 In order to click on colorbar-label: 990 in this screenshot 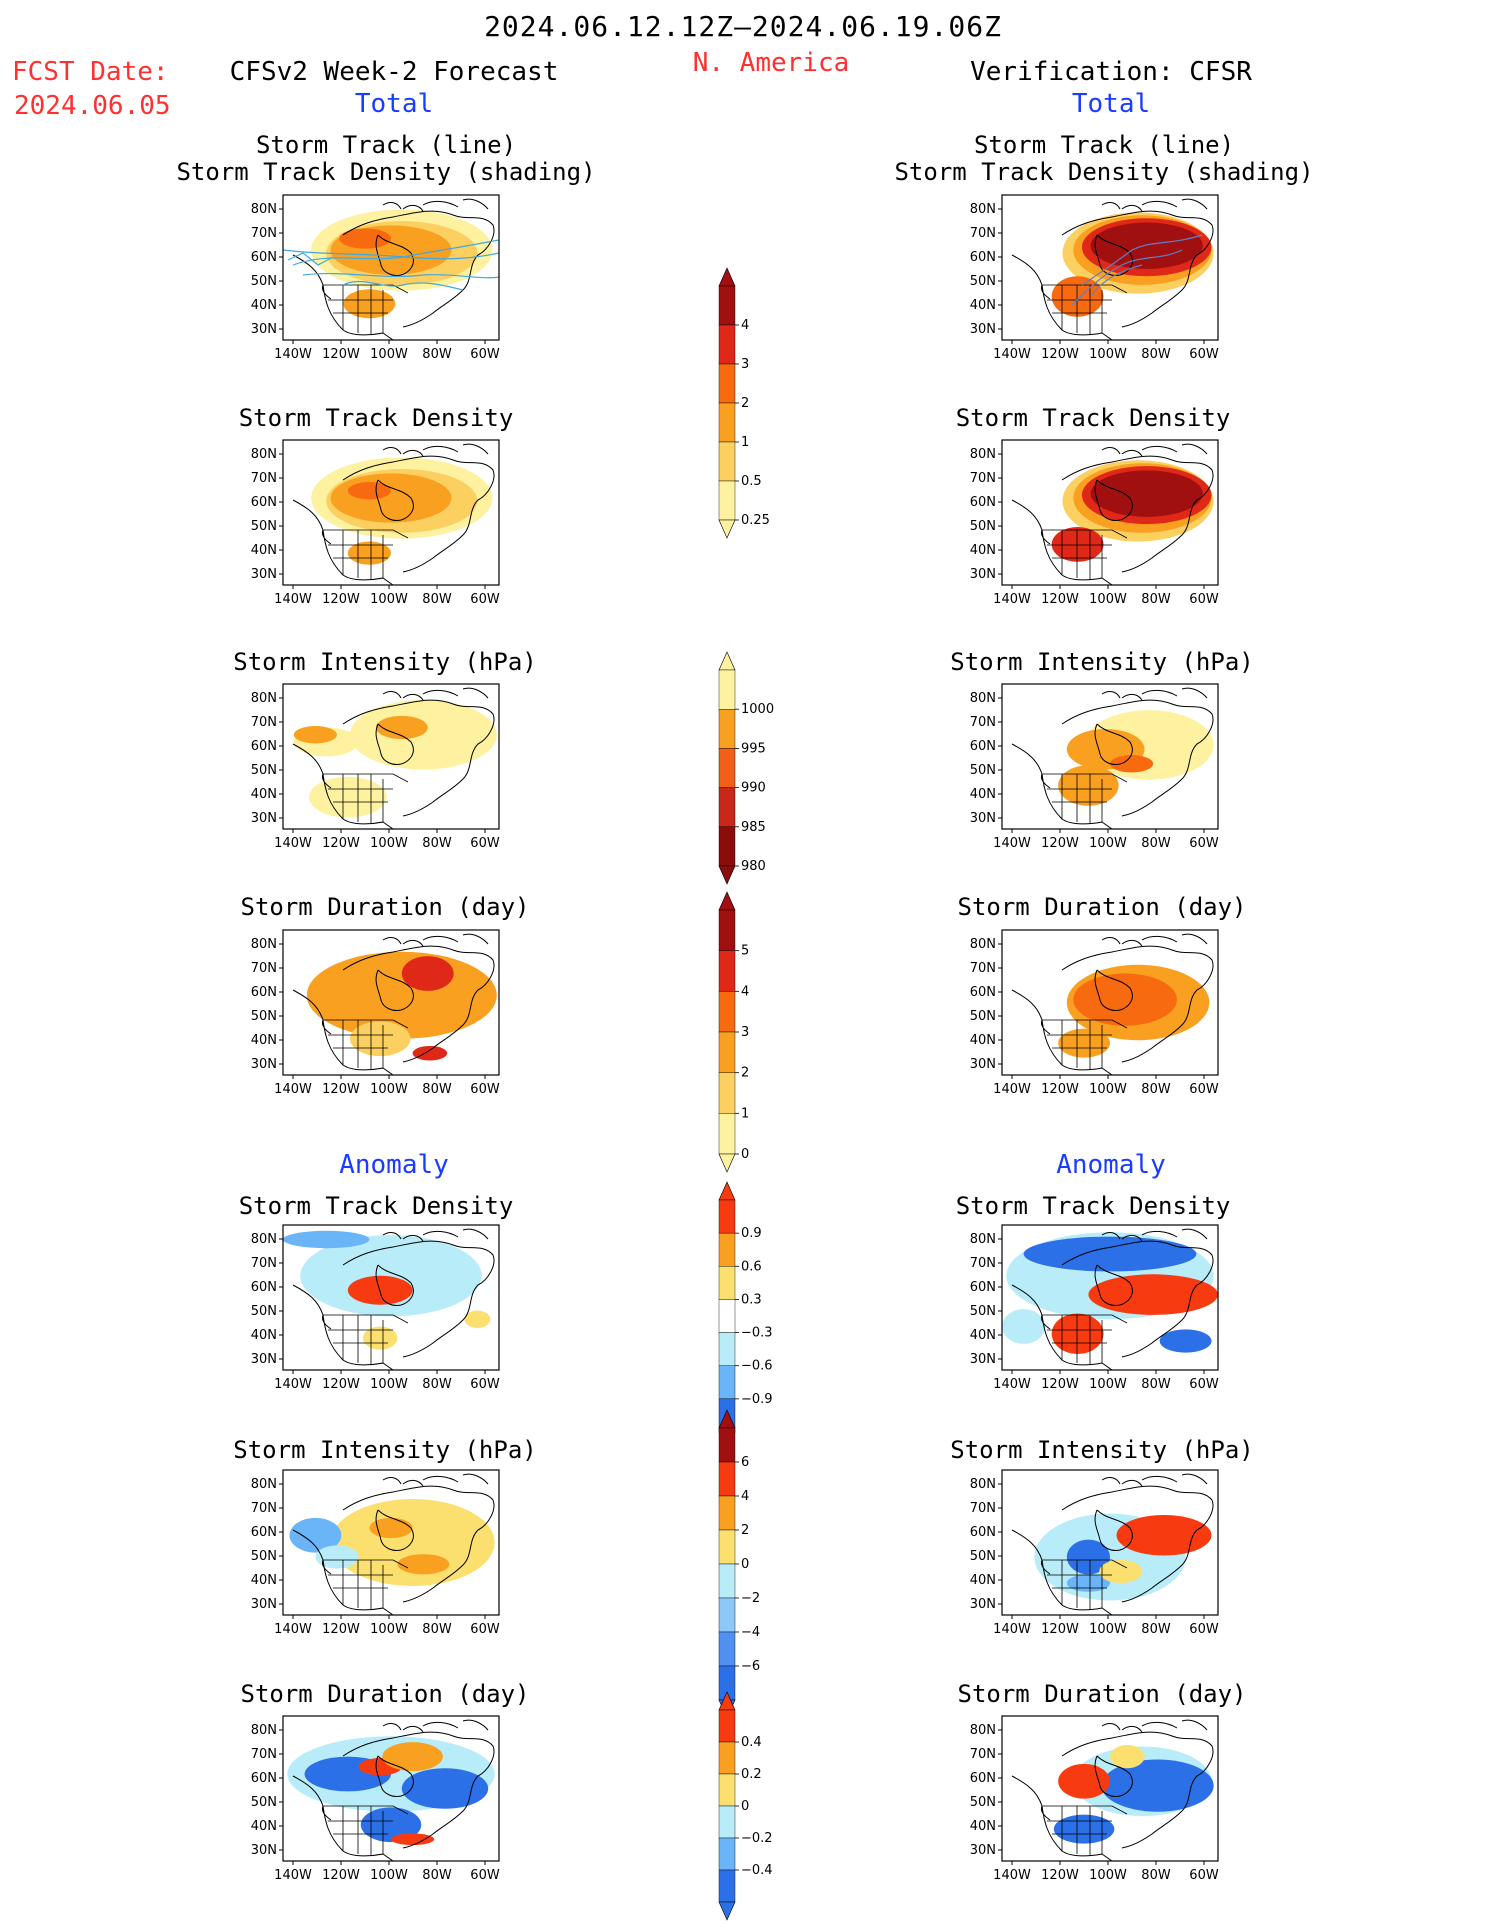, I will do `click(753, 788)`.